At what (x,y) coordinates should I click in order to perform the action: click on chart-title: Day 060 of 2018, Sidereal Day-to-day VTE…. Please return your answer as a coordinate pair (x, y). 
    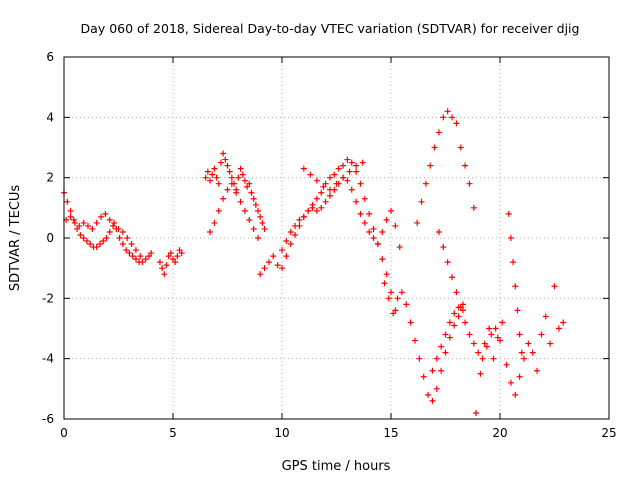
    Looking at the image, I should click on (330, 28).